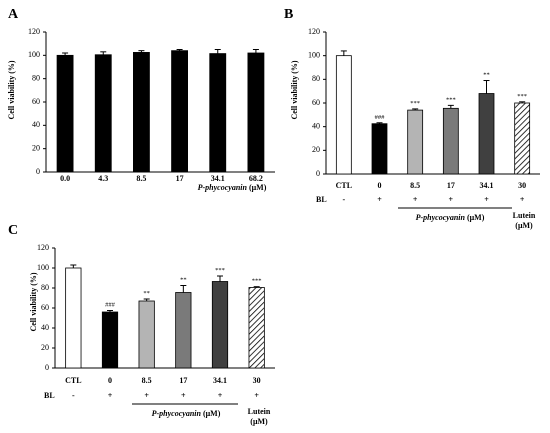 This screenshot has width=550, height=433. What do you see at coordinates (146, 395) in the screenshot?
I see `bl-value-c-2: +` at bounding box center [146, 395].